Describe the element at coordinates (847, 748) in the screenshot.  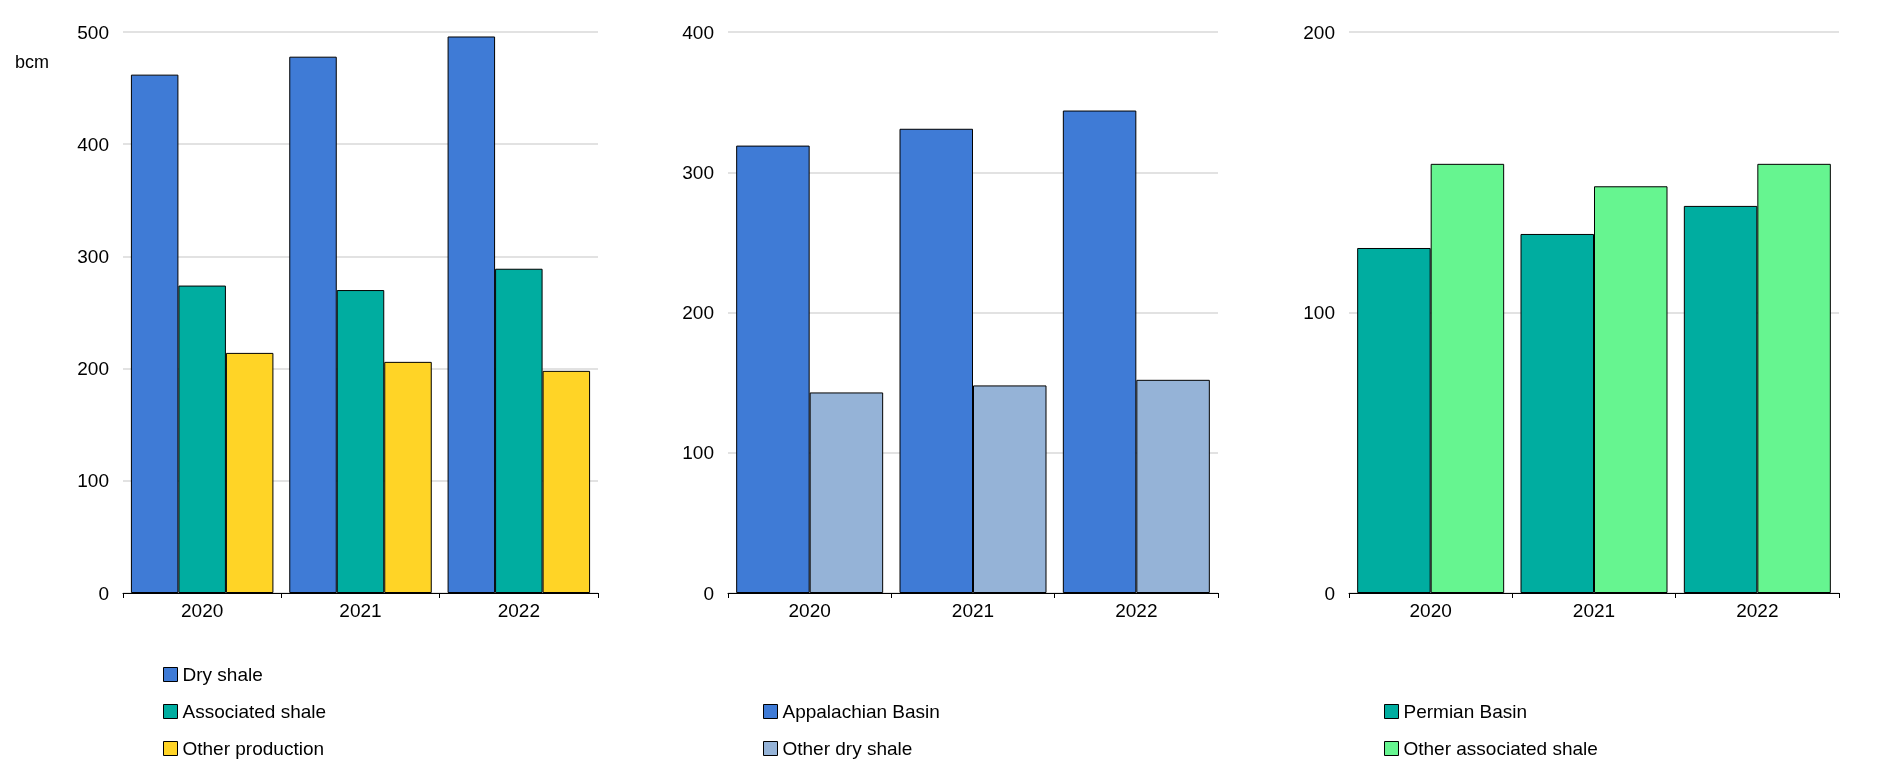
I see `legend-label: Other dry shale` at that location.